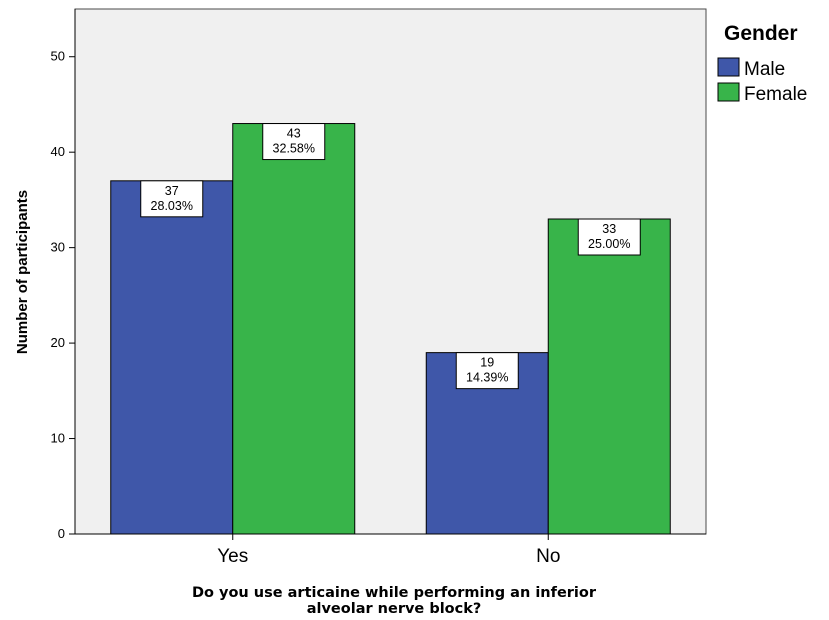 This screenshot has height=620, width=829. Describe the element at coordinates (22, 272) in the screenshot. I see `y-axis-label: Number of participants` at that location.